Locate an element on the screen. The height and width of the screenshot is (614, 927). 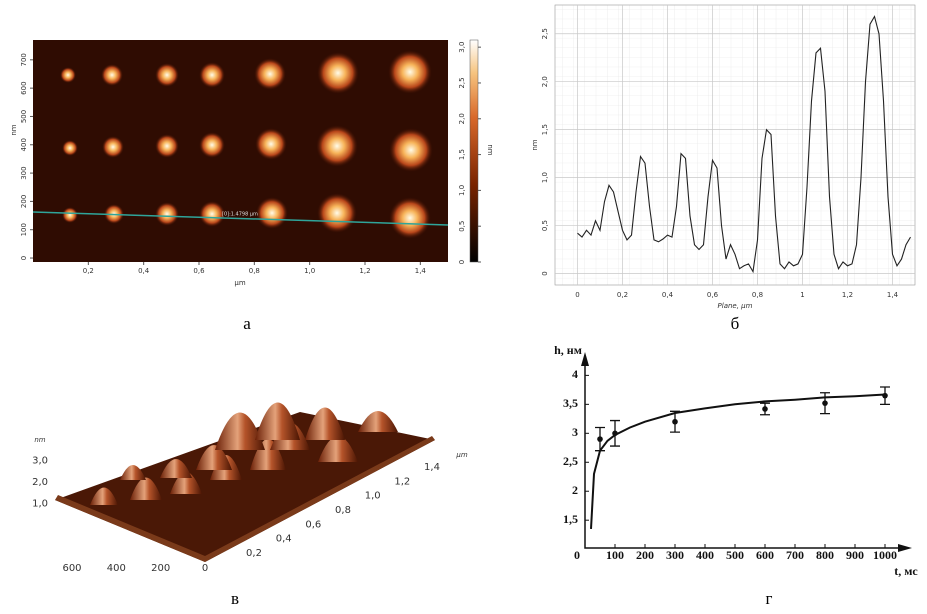
colorbar-tick-label: 2,0 is located at coordinates (462, 118).